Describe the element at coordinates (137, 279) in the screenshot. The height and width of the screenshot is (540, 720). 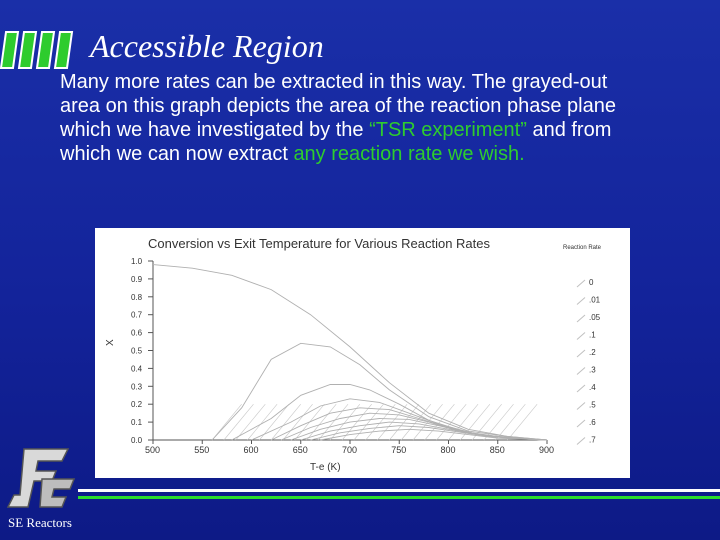
I see `y-tick-label: 0.9` at that location.